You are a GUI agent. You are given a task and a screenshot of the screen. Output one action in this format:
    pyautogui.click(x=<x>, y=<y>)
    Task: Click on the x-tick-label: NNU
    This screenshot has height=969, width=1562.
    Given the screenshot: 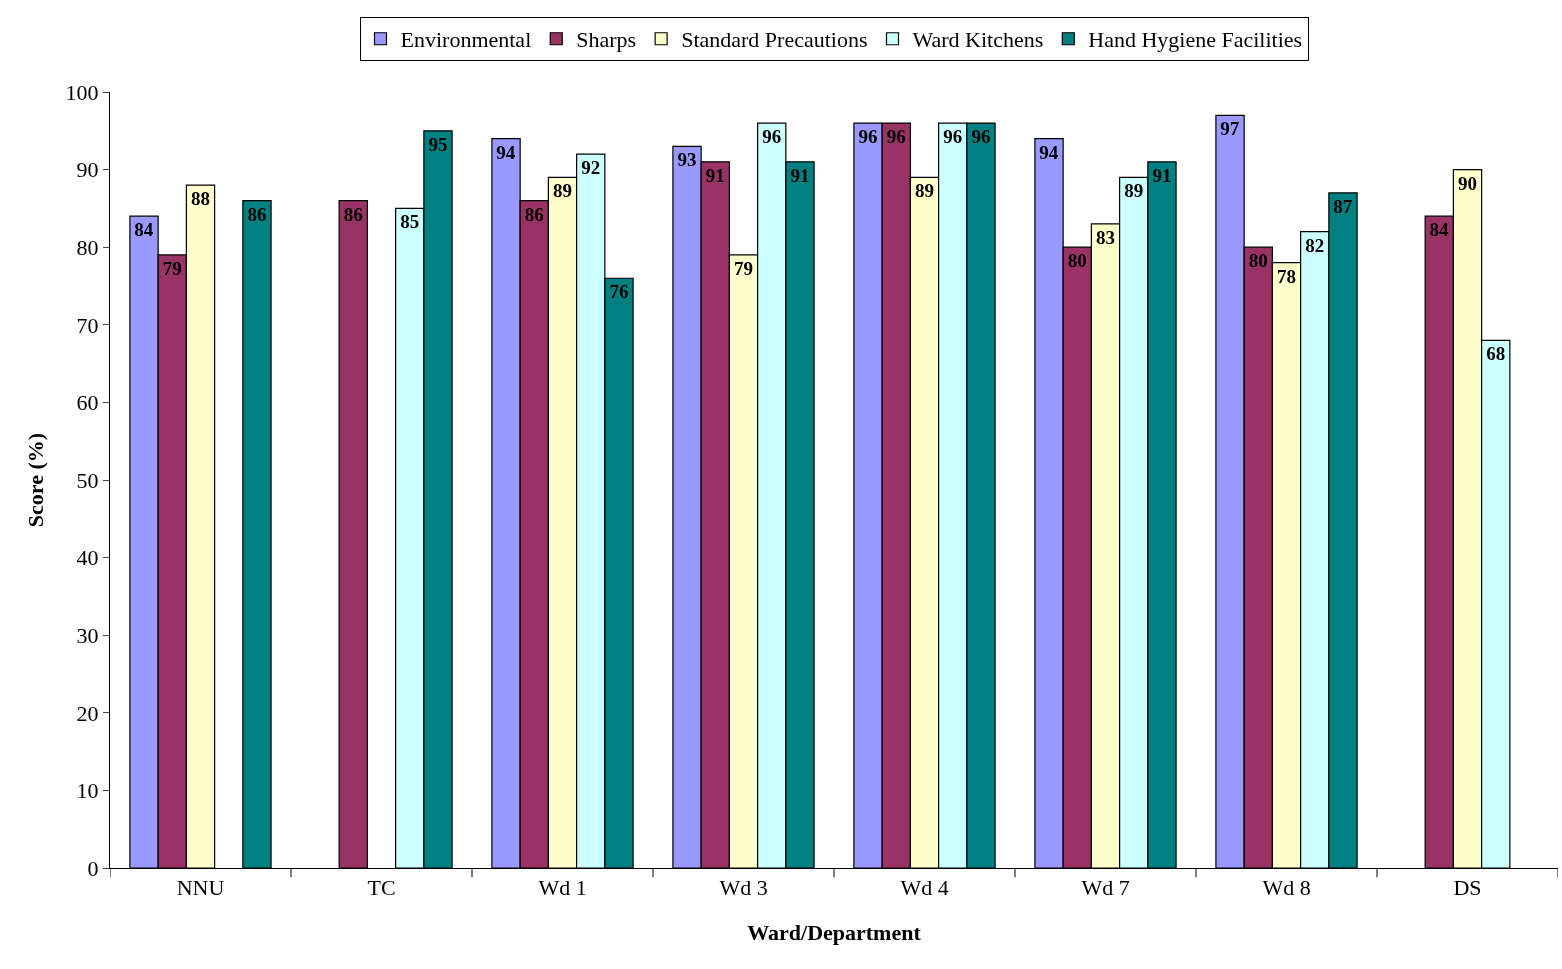 What is the action you would take?
    pyautogui.click(x=200, y=888)
    